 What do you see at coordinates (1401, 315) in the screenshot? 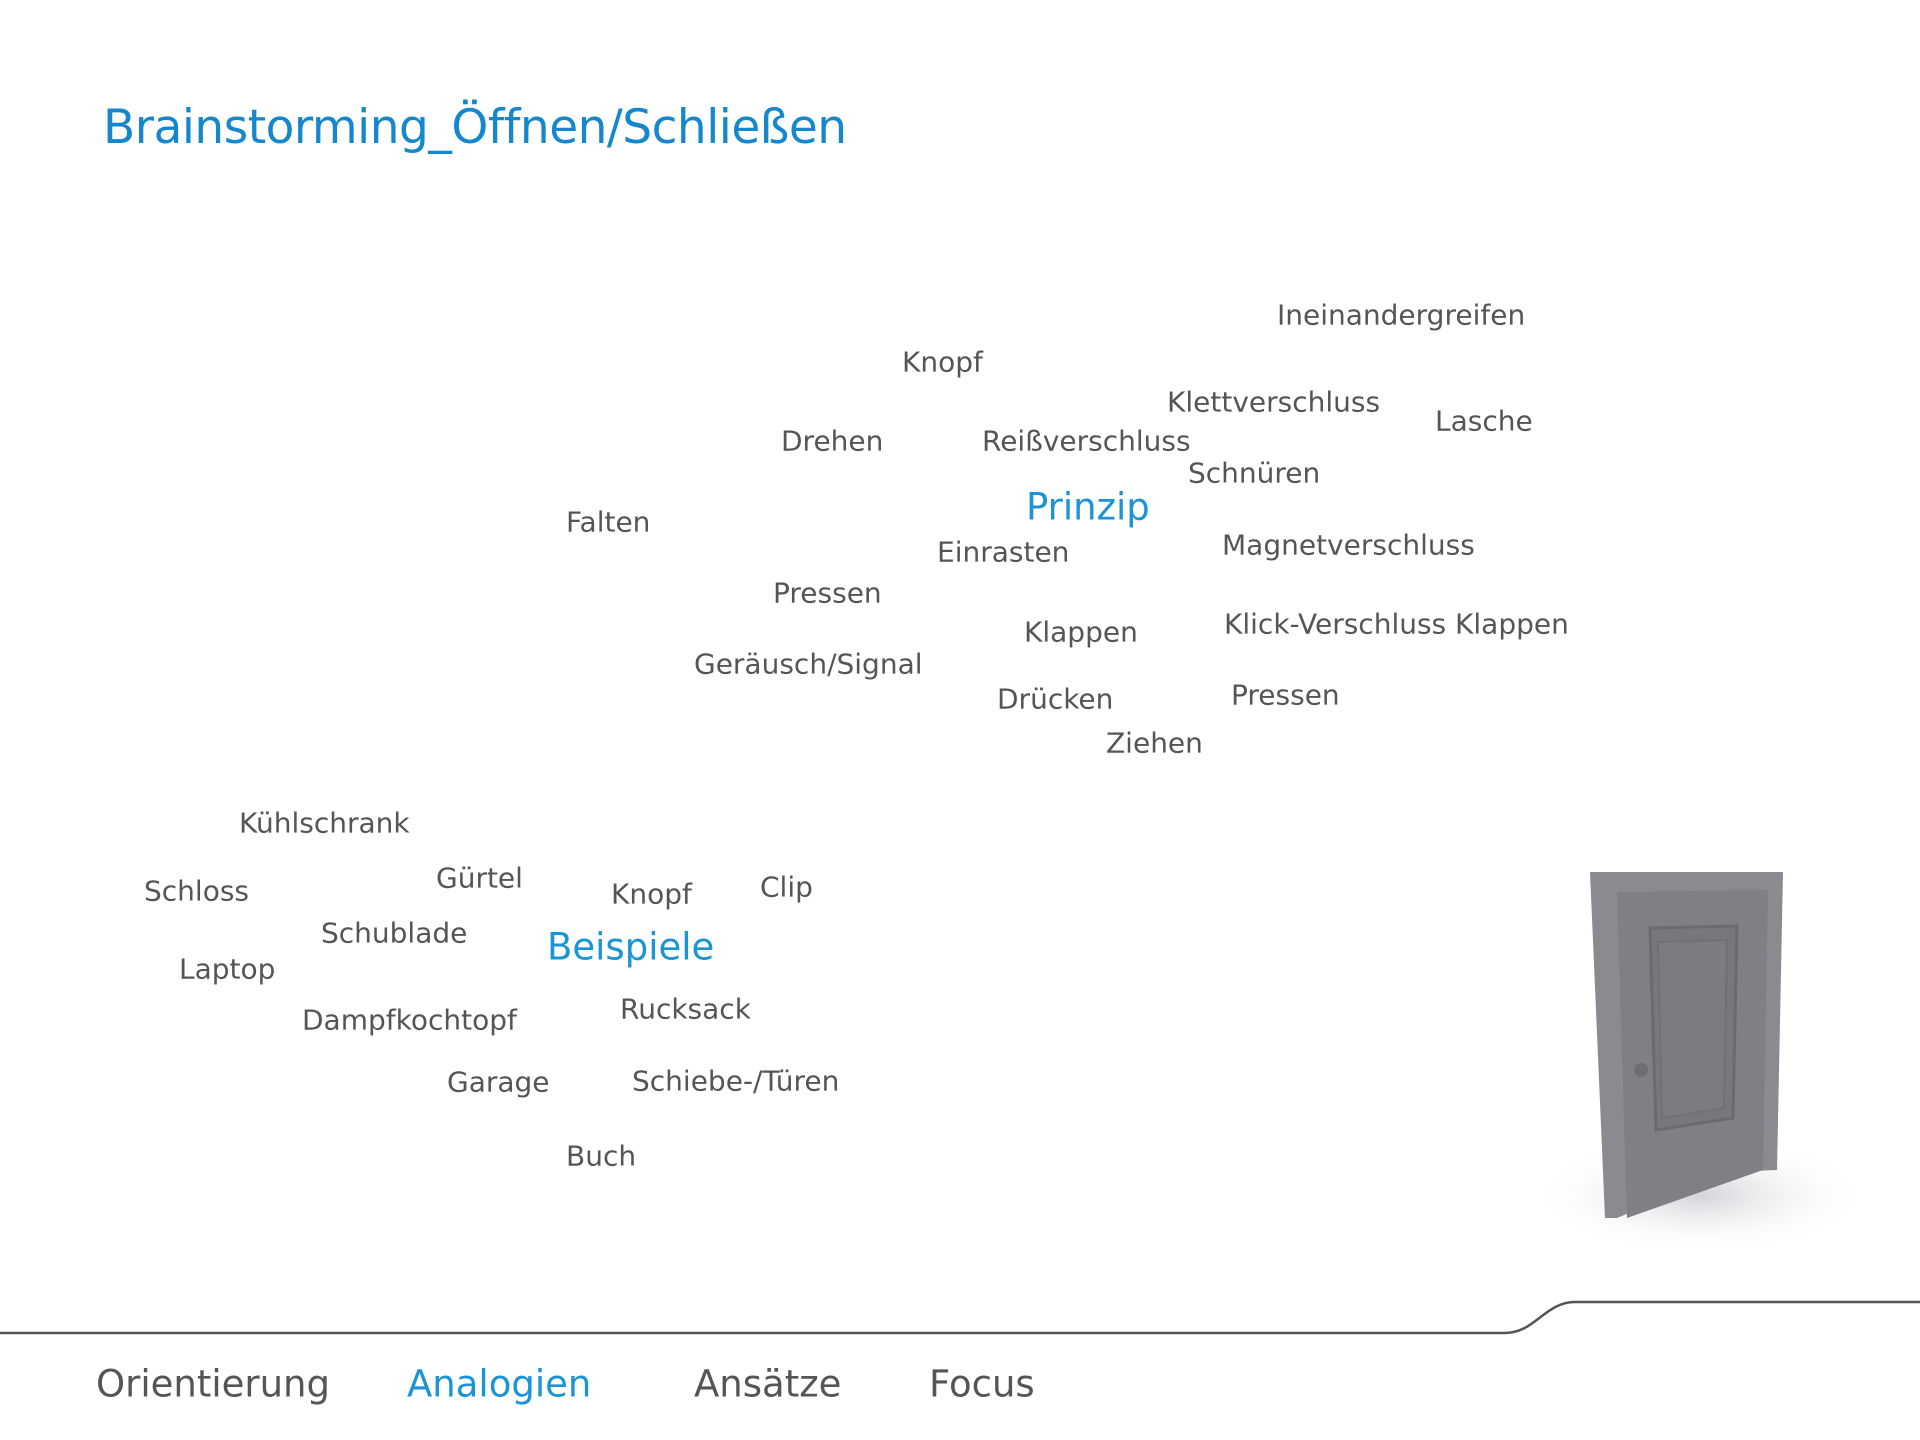
I see `word-ineinandergreifen: Ineinandergreifen` at bounding box center [1401, 315].